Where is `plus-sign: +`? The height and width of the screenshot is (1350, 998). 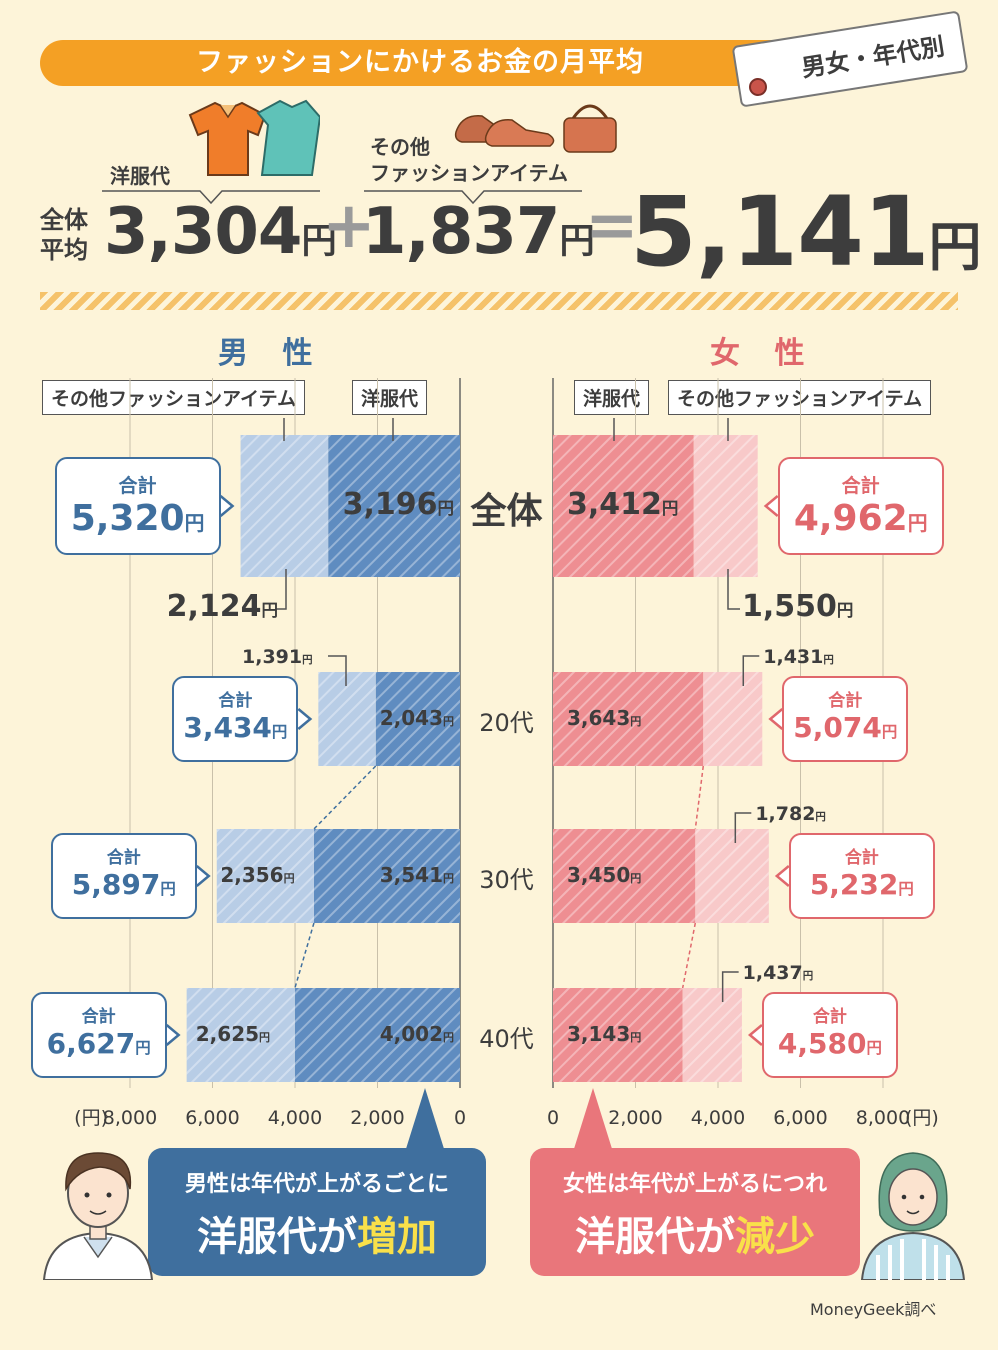 plus-sign: + is located at coordinates (349, 226).